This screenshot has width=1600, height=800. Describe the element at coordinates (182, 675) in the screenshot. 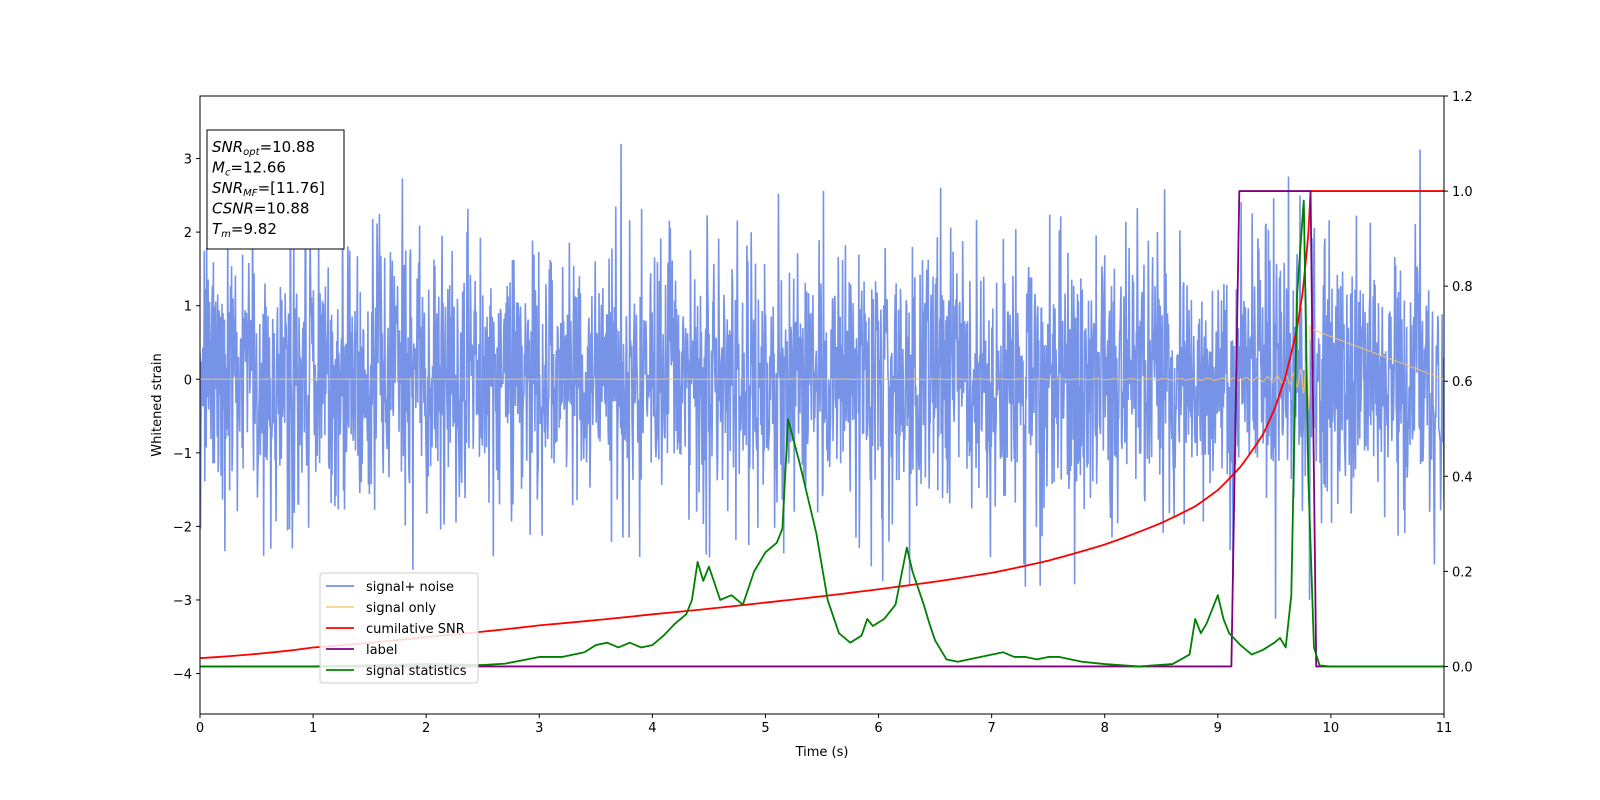

I see `y-left-tick-label: −4` at that location.